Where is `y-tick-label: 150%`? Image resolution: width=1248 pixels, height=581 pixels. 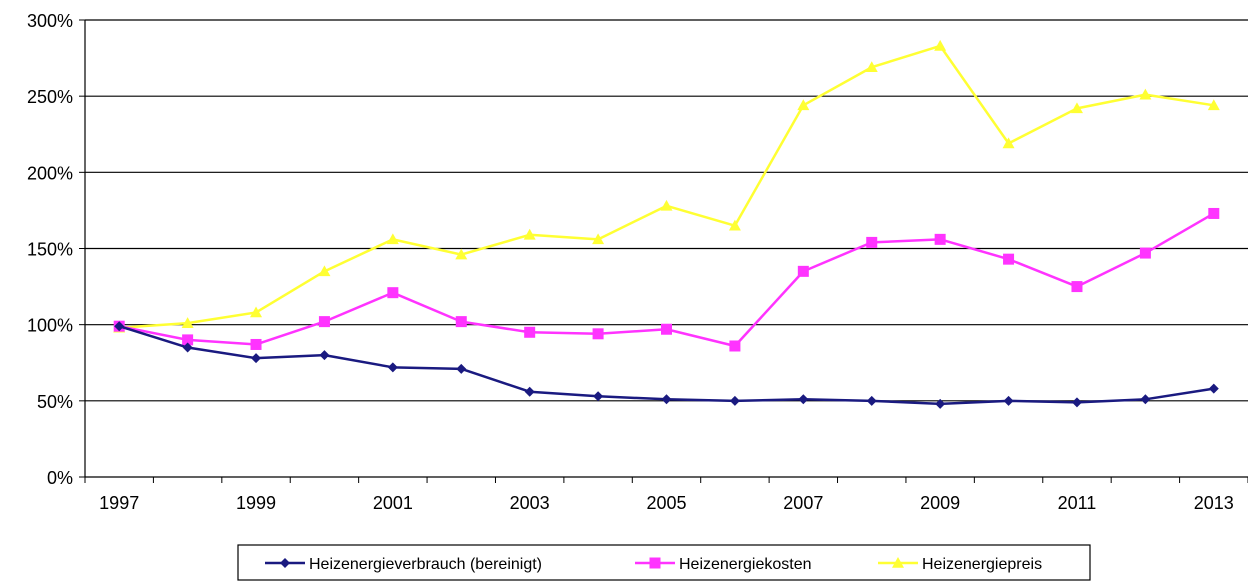 y-tick-label: 150% is located at coordinates (50, 250).